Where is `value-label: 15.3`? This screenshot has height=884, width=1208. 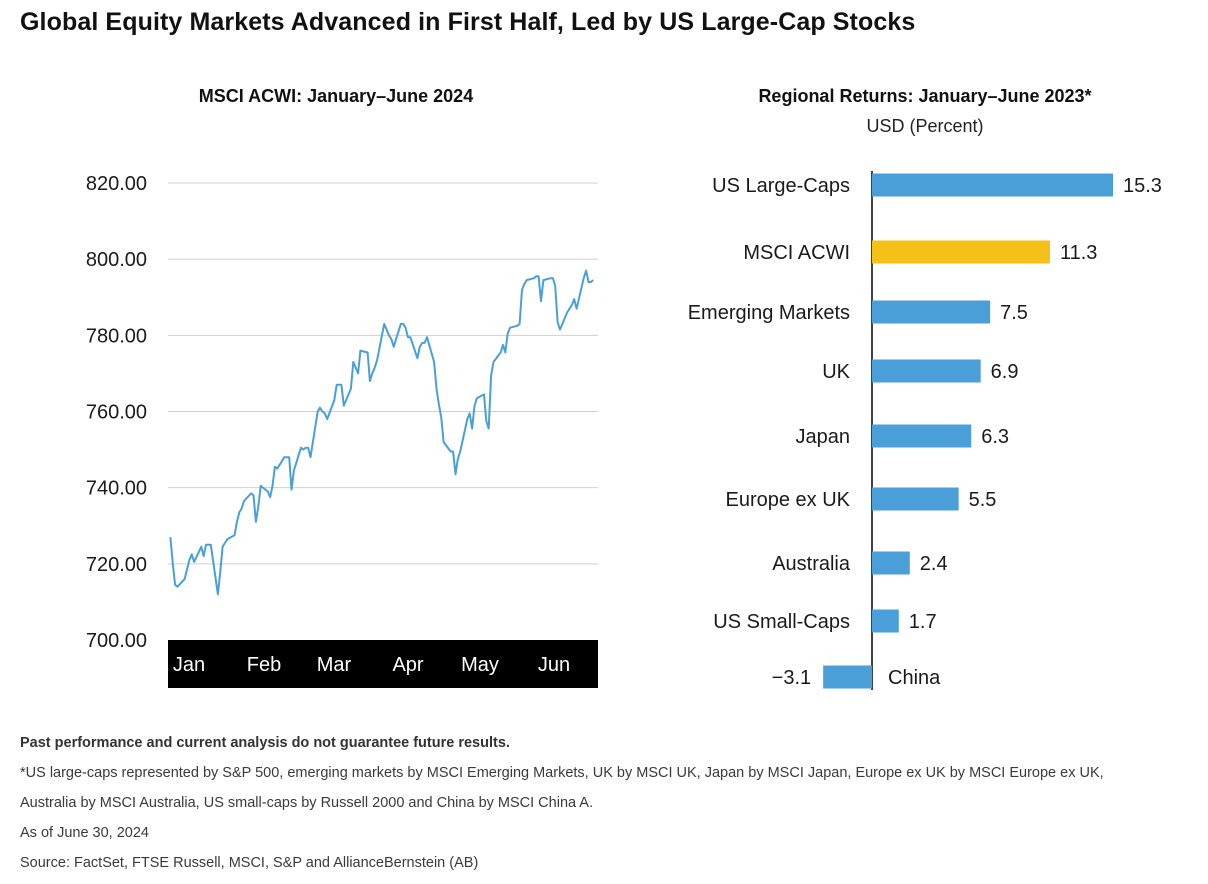
value-label: 15.3 is located at coordinates (1142, 186).